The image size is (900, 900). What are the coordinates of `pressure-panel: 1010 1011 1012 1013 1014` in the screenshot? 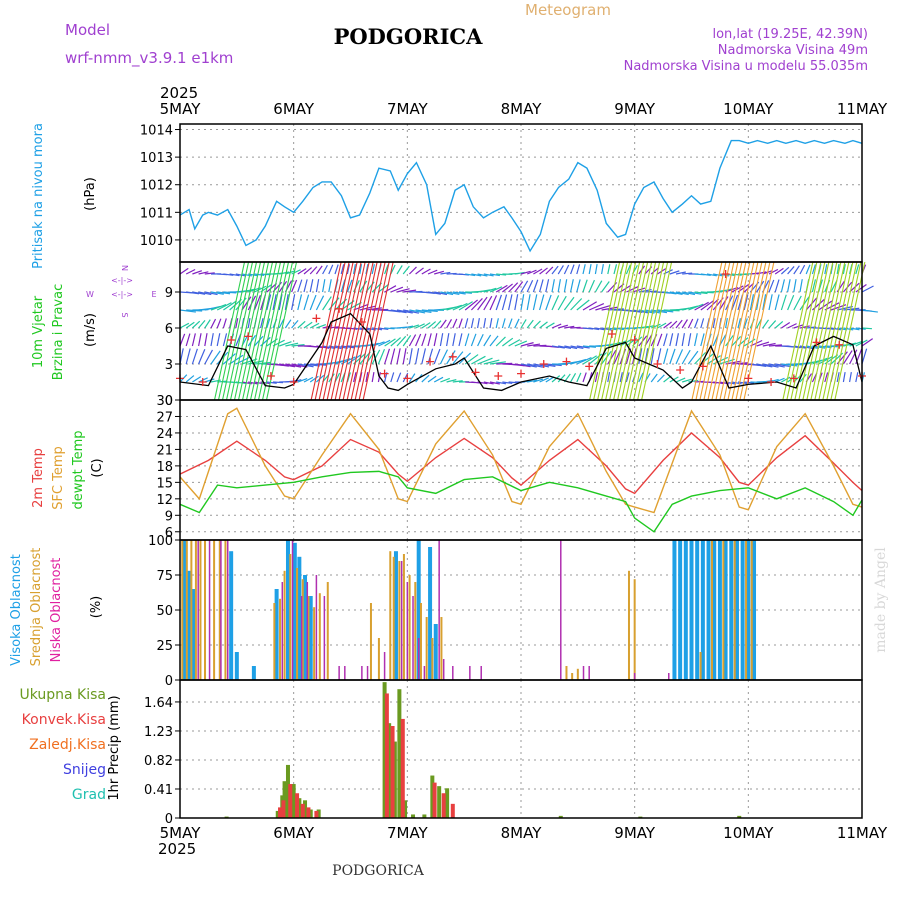 It's located at (501, 193).